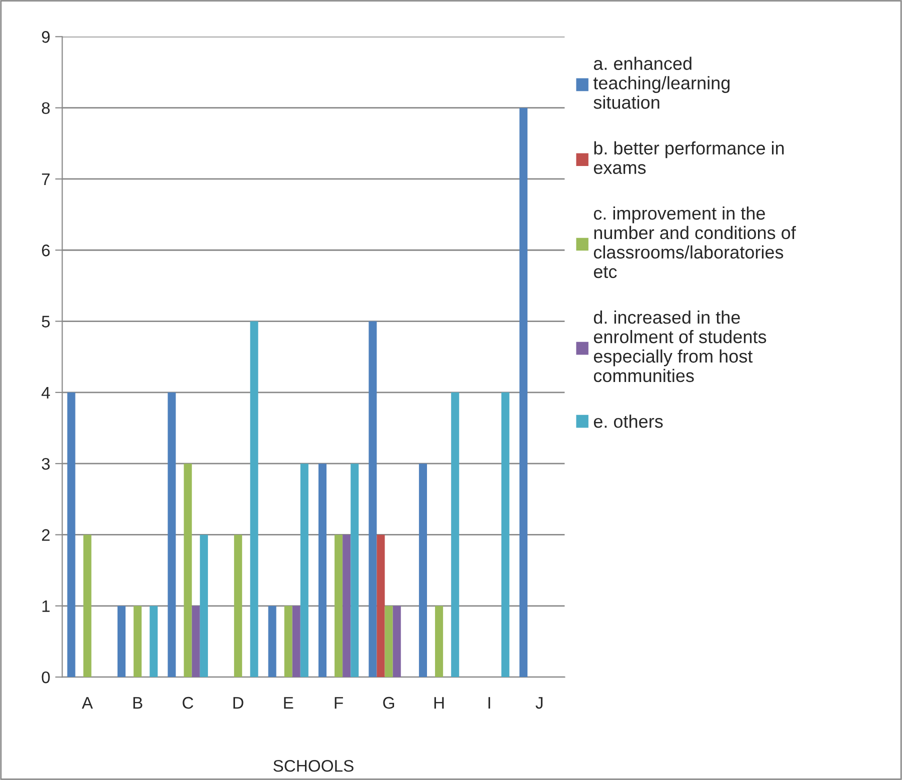 This screenshot has width=902, height=780. Describe the element at coordinates (87, 703) in the screenshot. I see `x-tick-label: A` at that location.